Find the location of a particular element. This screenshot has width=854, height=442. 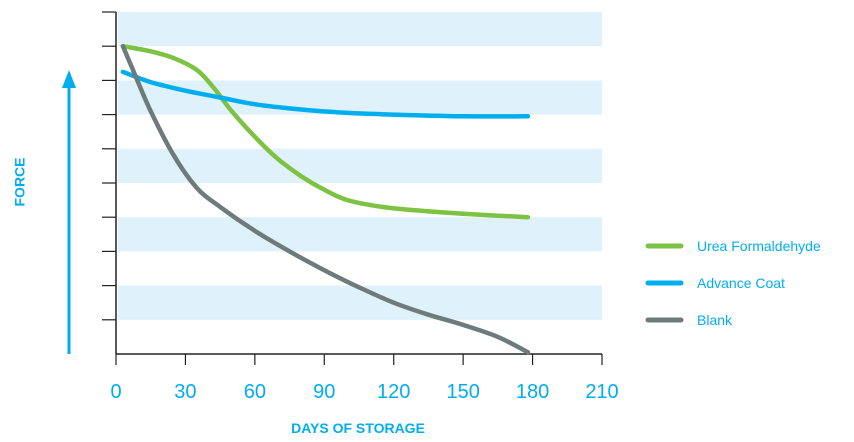

y-axis-ticks is located at coordinates (109, 166).